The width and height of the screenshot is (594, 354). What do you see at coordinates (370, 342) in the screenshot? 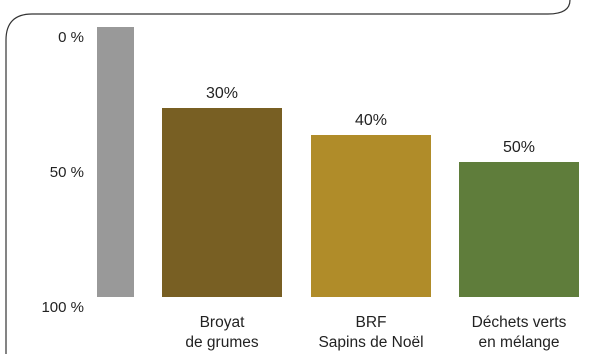
I see `category-label: Sapins de Noël` at bounding box center [370, 342].